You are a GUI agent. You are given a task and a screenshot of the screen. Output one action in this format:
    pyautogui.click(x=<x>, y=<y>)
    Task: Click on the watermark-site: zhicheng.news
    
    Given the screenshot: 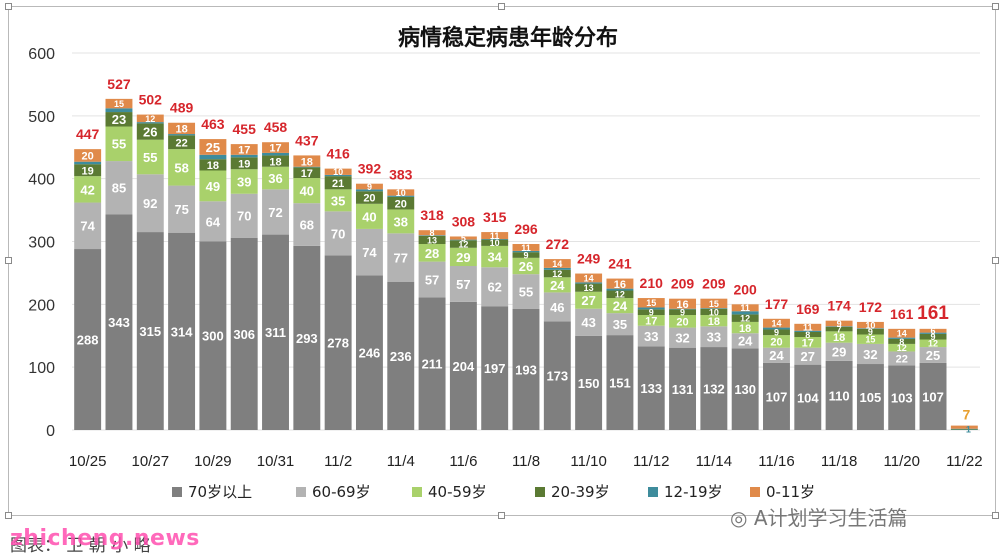 What is the action you would take?
    pyautogui.click(x=105, y=538)
    